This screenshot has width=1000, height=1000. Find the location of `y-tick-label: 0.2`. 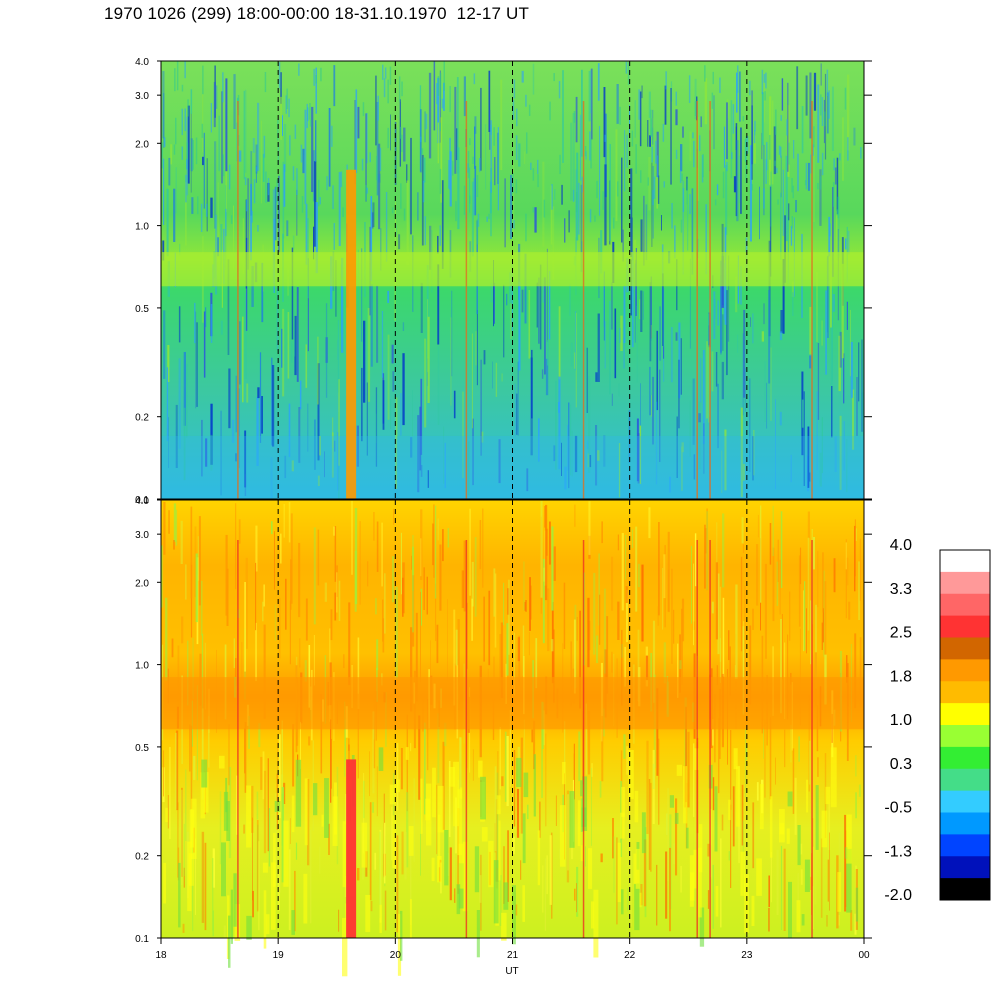

y-tick-label: 0.2 is located at coordinates (142, 857).